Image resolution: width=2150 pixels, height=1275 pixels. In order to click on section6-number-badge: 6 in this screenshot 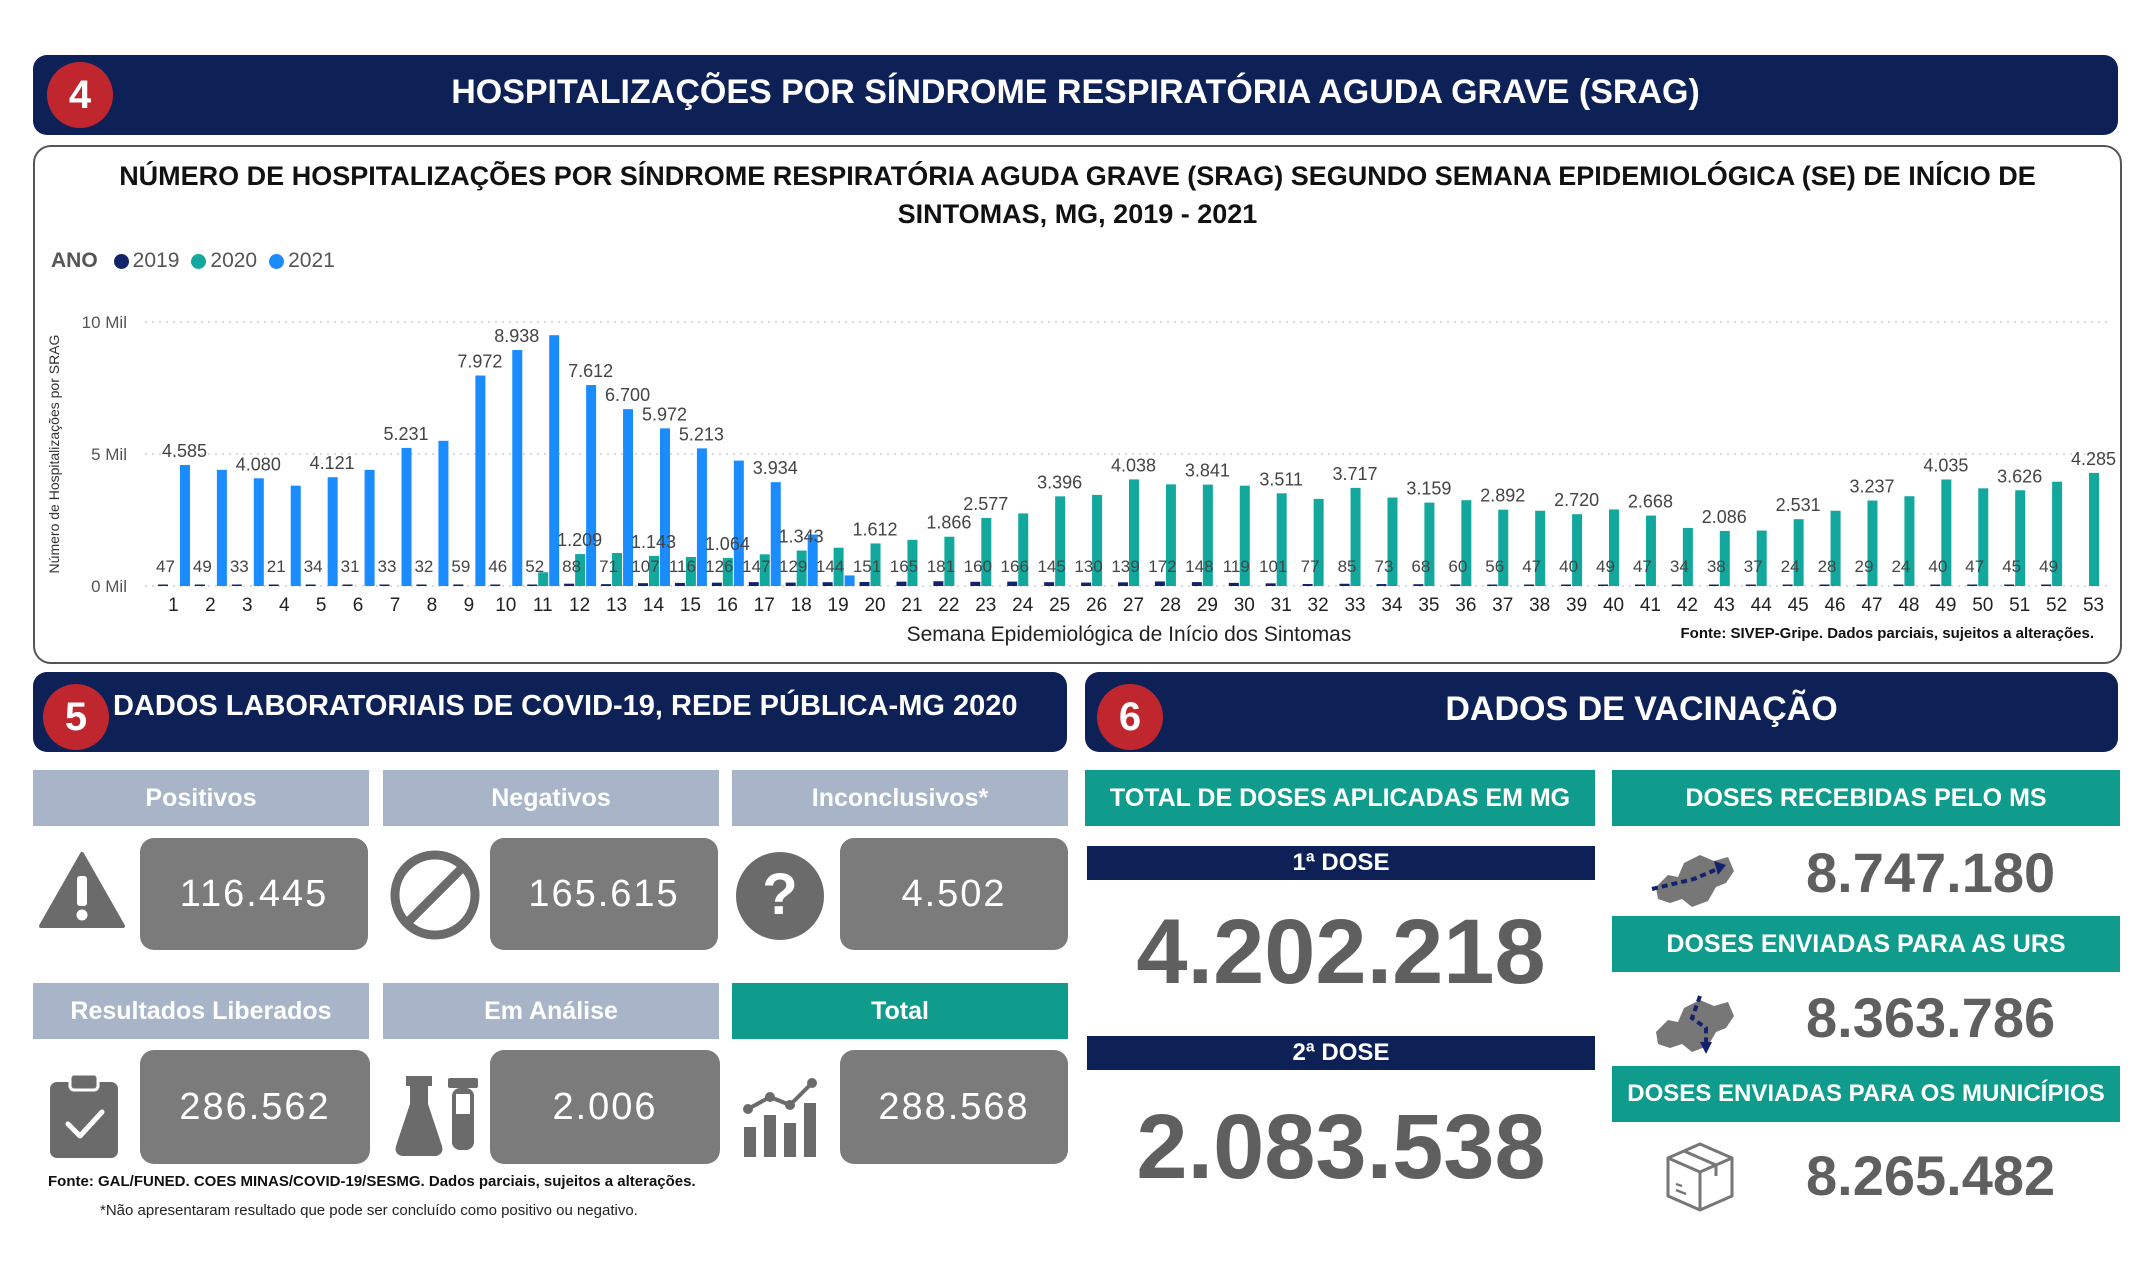, I will do `click(1130, 717)`.